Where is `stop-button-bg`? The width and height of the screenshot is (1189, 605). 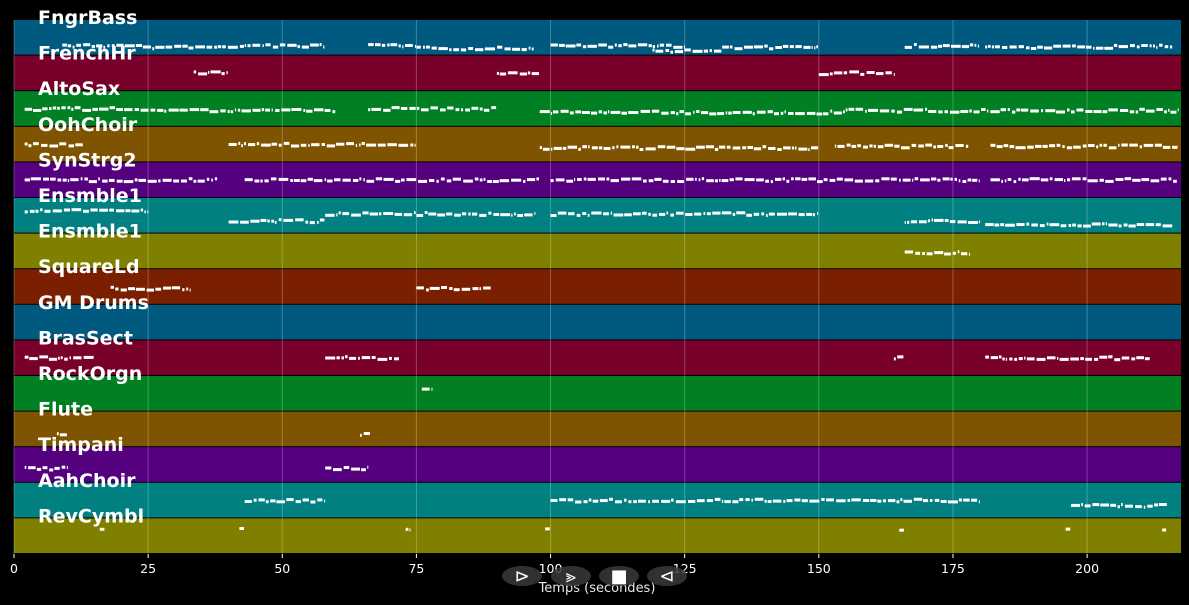 stop-button-bg is located at coordinates (619, 576).